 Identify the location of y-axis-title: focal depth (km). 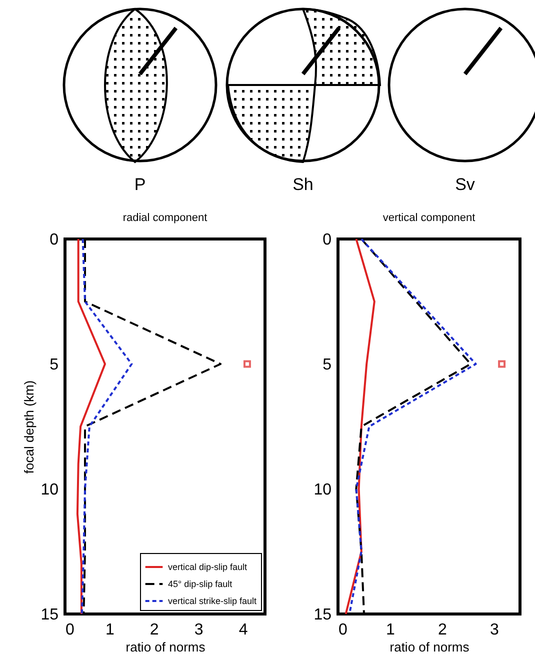
(29, 427).